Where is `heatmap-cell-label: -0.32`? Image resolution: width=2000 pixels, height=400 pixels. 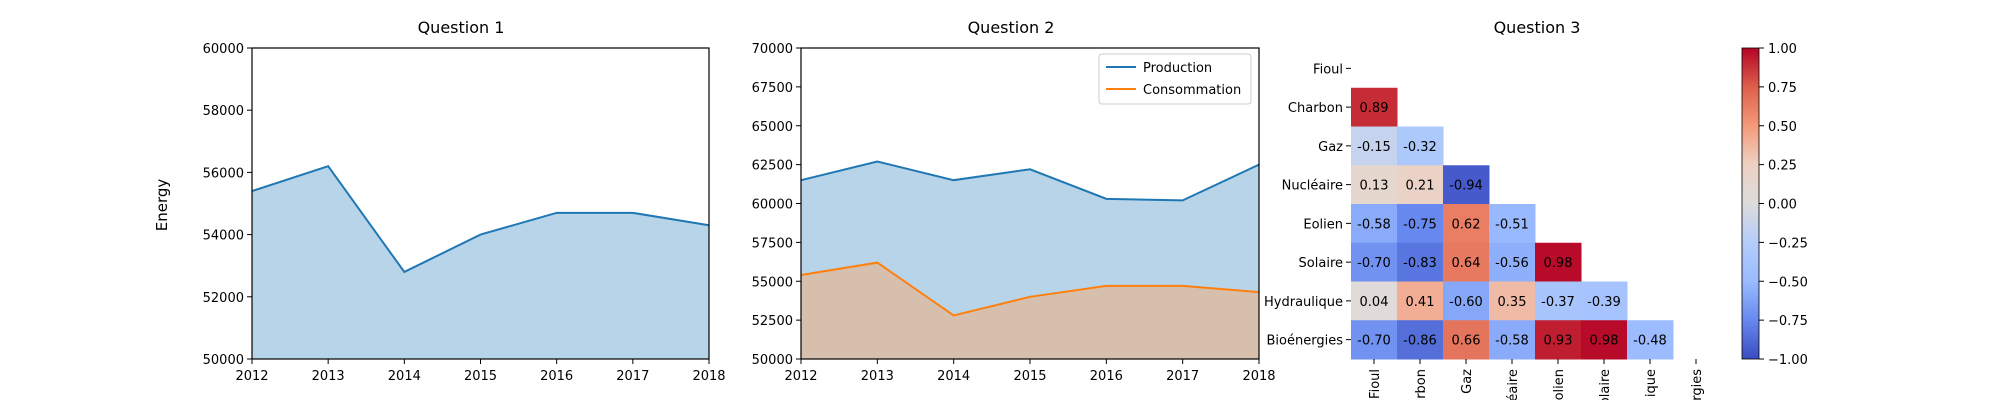 heatmap-cell-label: -0.32 is located at coordinates (1420, 147).